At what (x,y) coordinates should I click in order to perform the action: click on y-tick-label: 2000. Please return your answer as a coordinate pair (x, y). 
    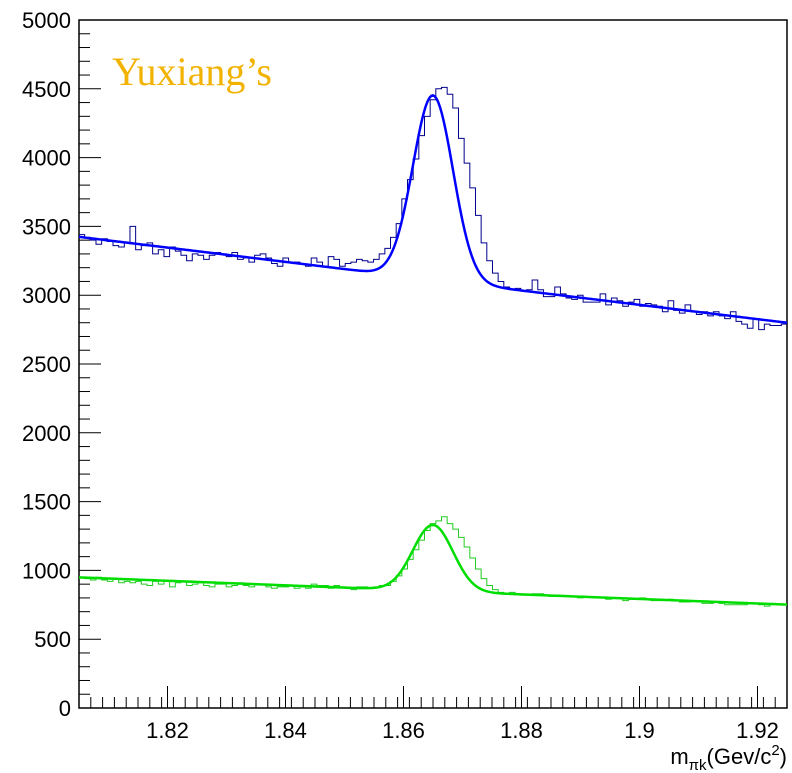
    Looking at the image, I should click on (46, 433).